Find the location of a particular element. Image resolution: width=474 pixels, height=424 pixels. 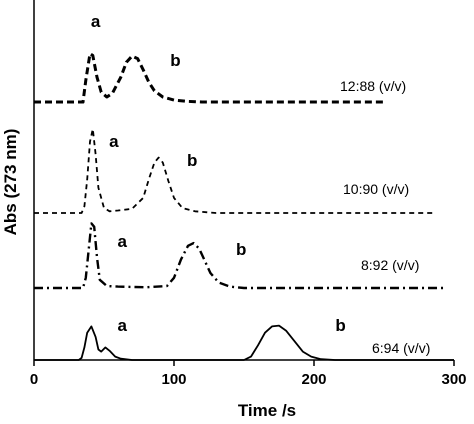

series-ratio-label: 12:88 (v/v) is located at coordinates (373, 86).